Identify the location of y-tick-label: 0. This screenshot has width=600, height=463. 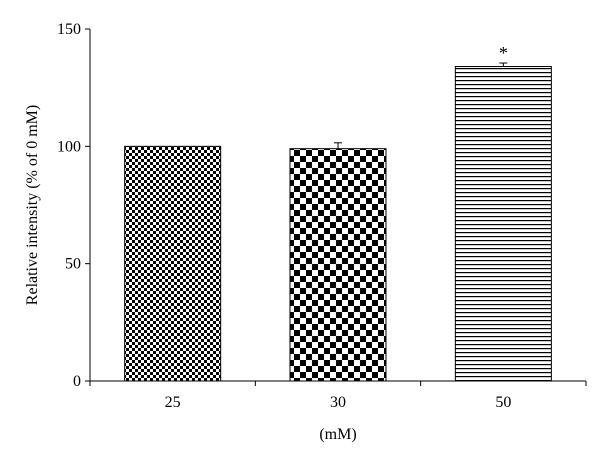
(77, 381).